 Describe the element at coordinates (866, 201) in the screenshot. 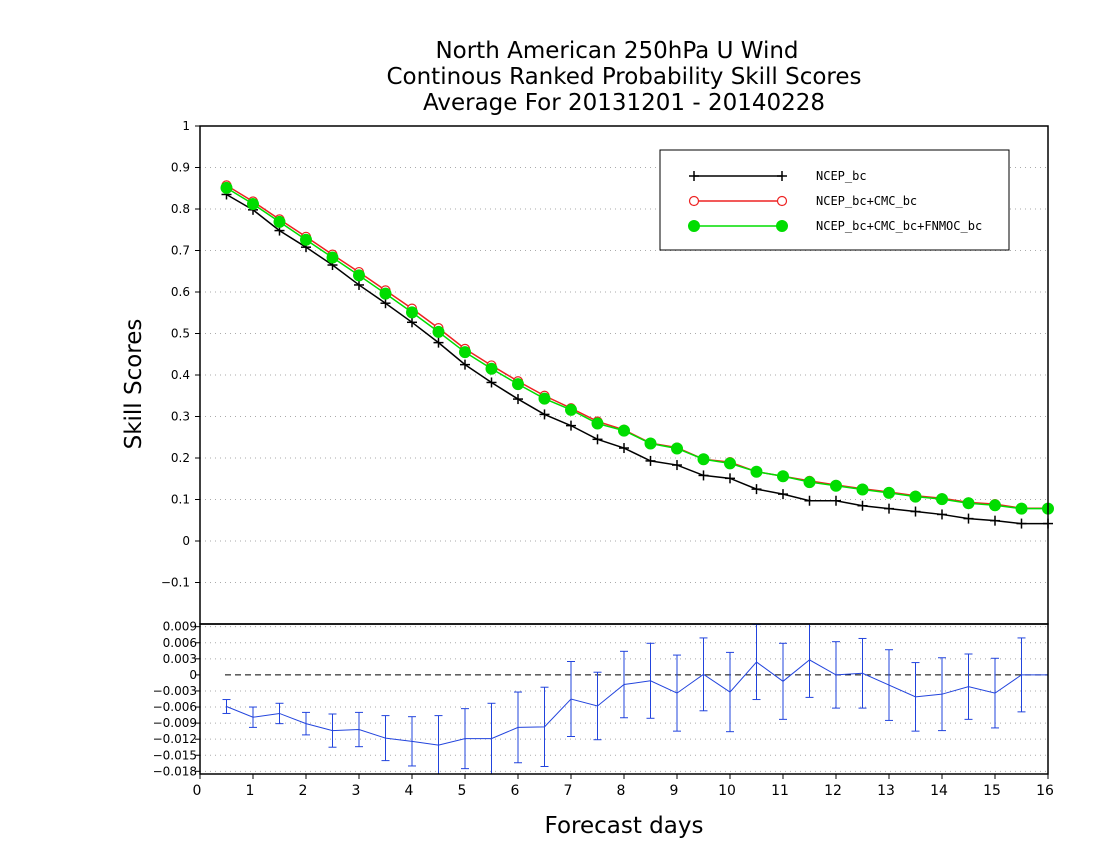

I see `legend-label: NCEP_bc+CMC_bc` at that location.